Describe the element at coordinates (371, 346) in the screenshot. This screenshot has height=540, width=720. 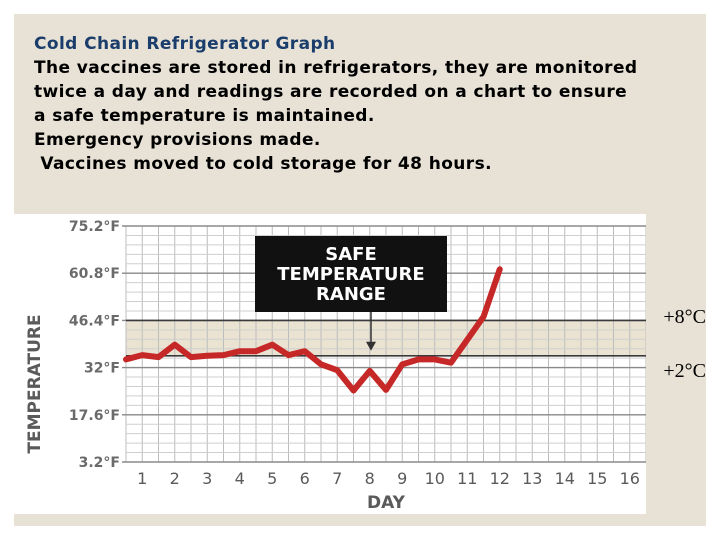
I see `annotation-arrow-head` at that location.